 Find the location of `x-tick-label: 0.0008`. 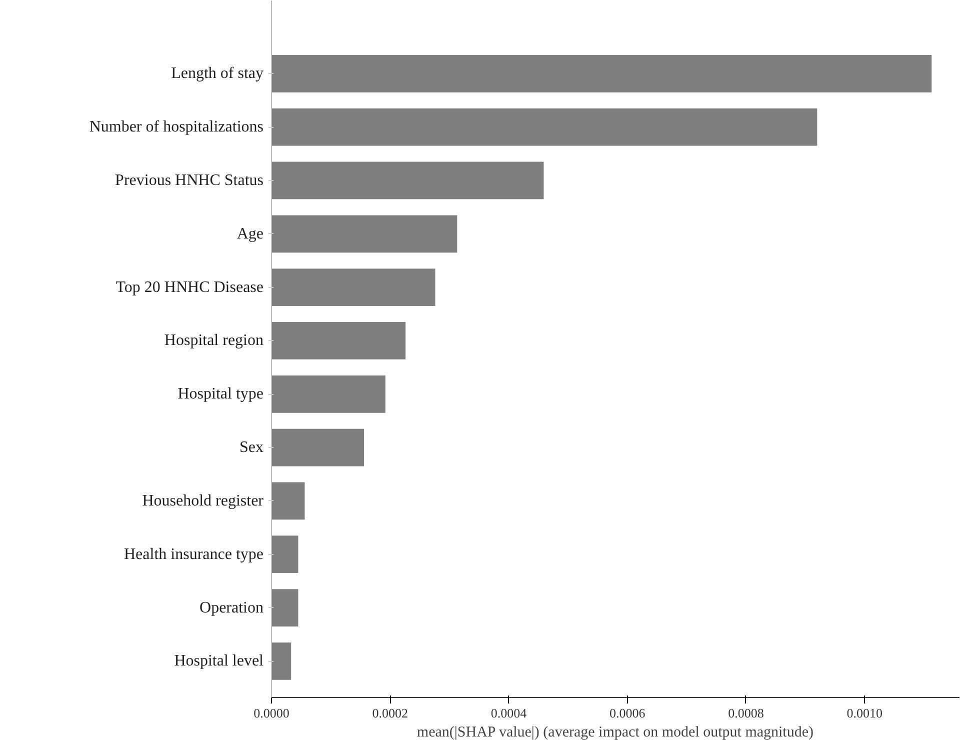

x-tick-label: 0.0008 is located at coordinates (746, 713).